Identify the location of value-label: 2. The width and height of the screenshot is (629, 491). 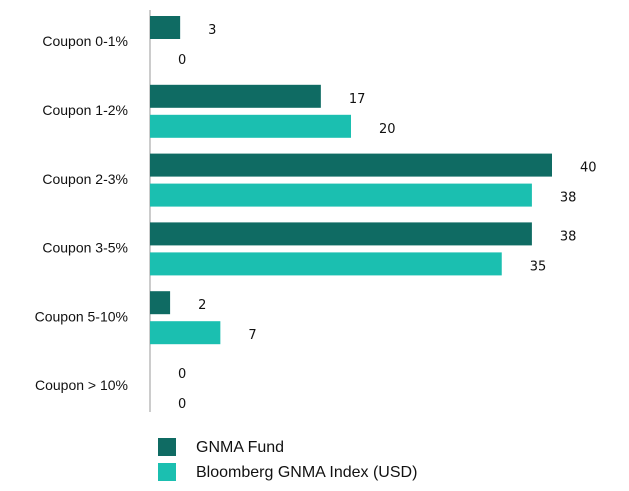
(202, 305).